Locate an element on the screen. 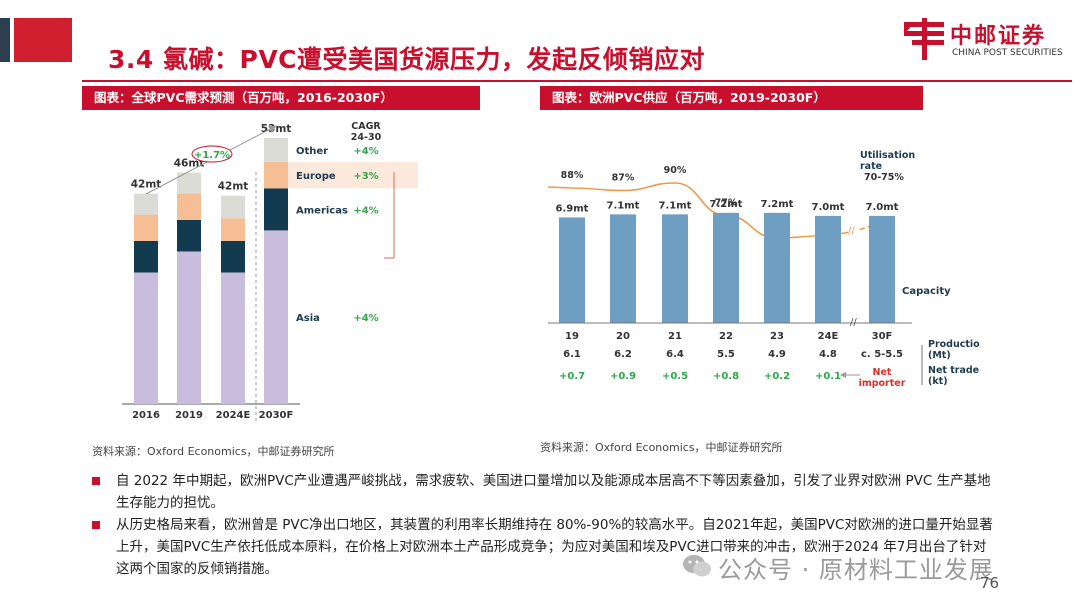 This screenshot has width=1080, height=605. right-chart-source: 资料来源：Oxford Economics，中邮证券研究所 is located at coordinates (661, 447).